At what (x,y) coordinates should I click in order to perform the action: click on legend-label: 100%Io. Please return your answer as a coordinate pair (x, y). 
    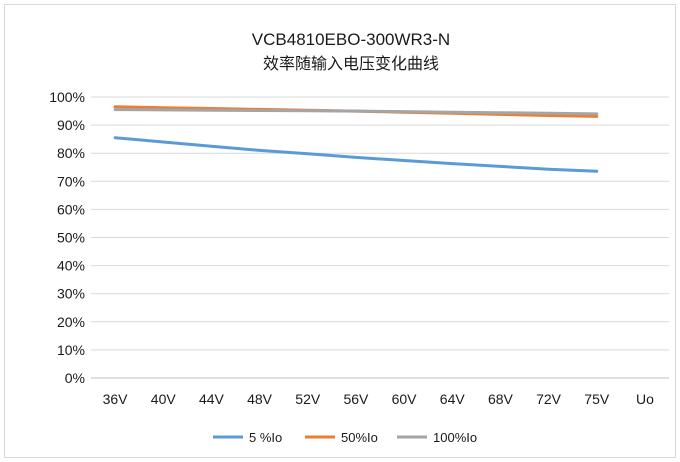
    Looking at the image, I should click on (455, 437).